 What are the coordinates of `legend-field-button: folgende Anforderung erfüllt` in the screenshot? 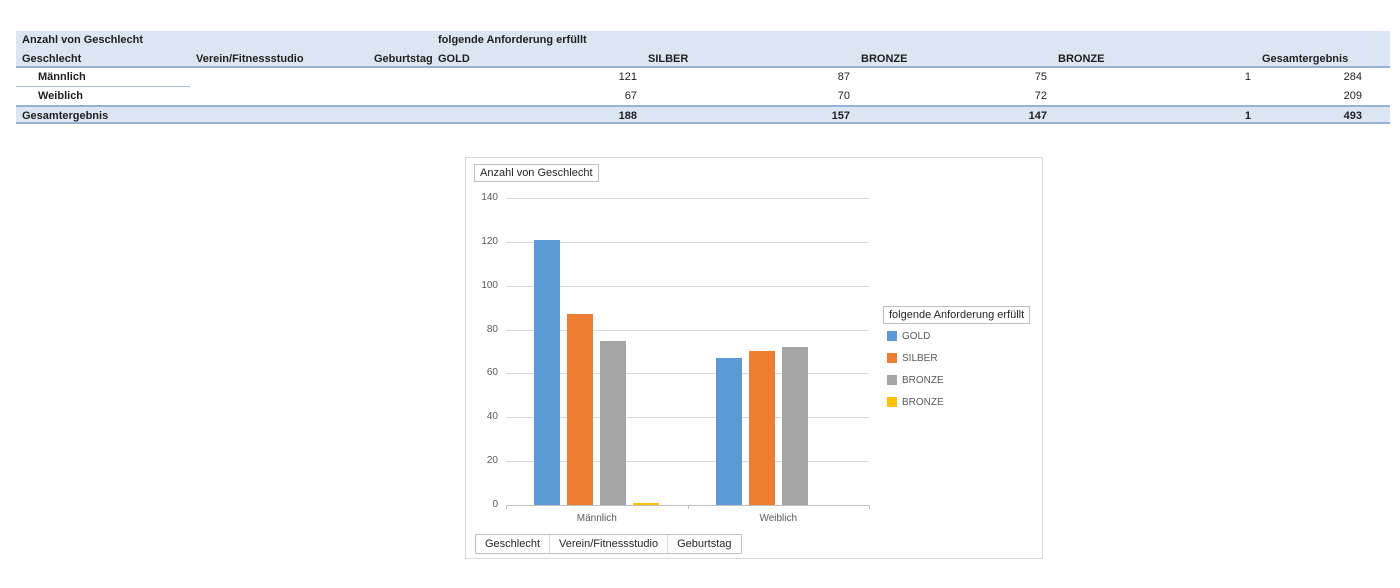 It's located at (957, 315).